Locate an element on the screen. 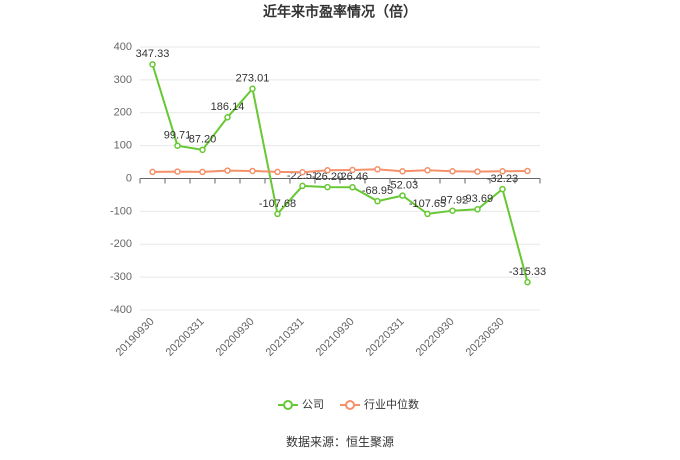 This screenshot has width=680, height=460. x-tick-label: 20200930 is located at coordinates (235, 337).